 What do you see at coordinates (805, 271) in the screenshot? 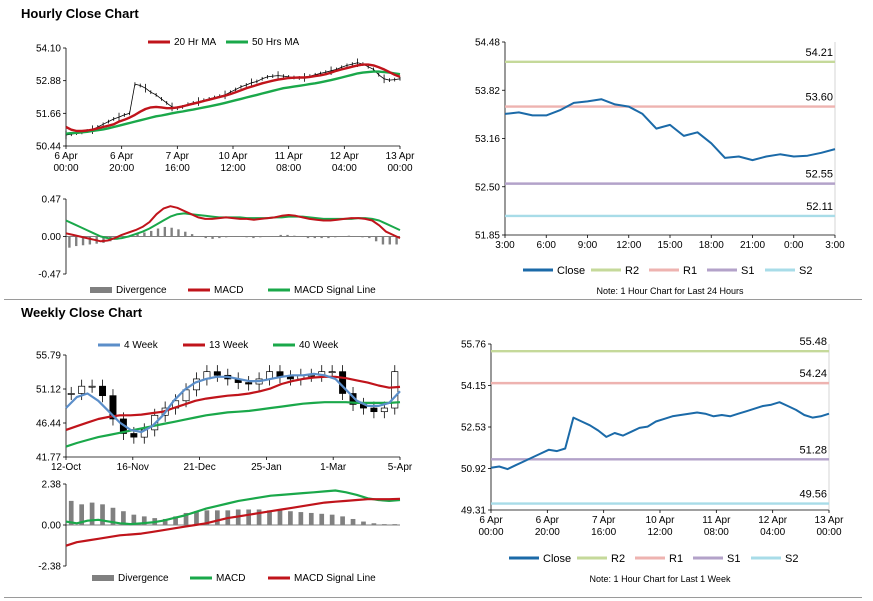
I see `legend-label: S2` at bounding box center [805, 271].